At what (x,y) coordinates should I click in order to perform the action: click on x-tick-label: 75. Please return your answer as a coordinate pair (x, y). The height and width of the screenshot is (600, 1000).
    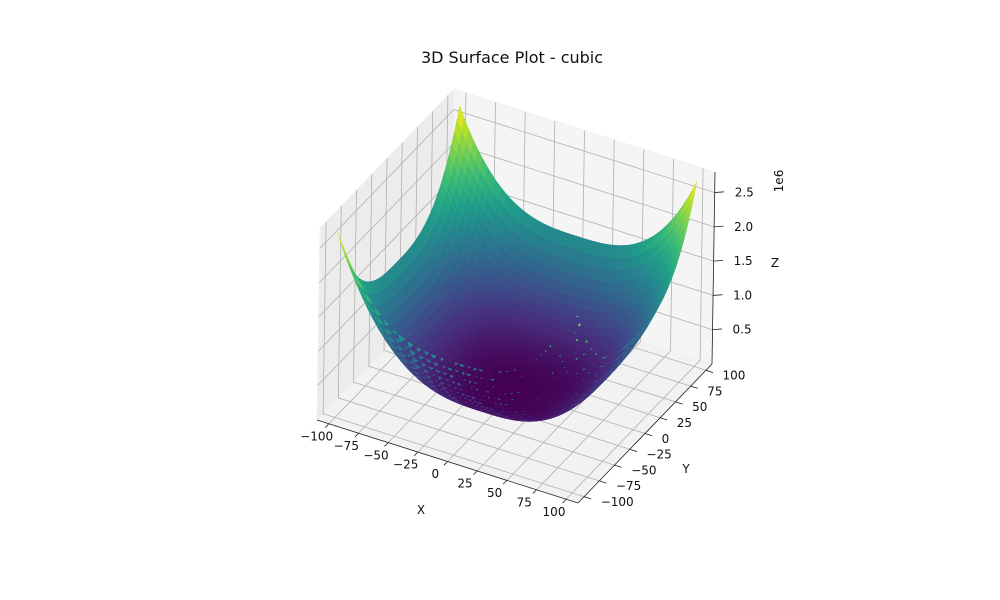
    Looking at the image, I should click on (524, 502).